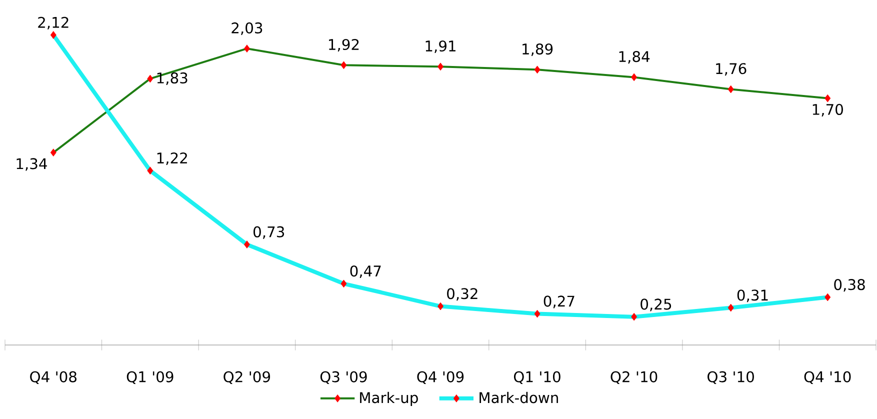 The width and height of the screenshot is (877, 419). I want to click on legend-label: Mark-down, so click(519, 398).